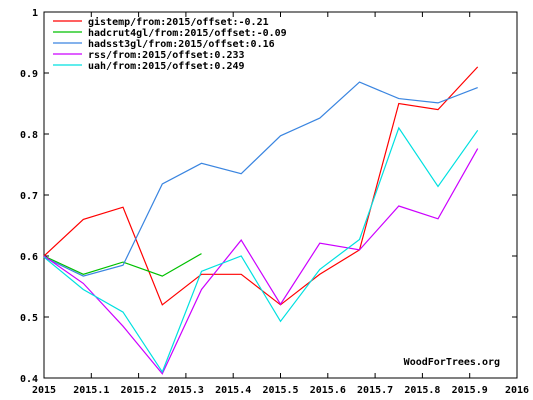  Describe the element at coordinates (35, 13) in the screenshot. I see `y-tick-label: 1` at that location.